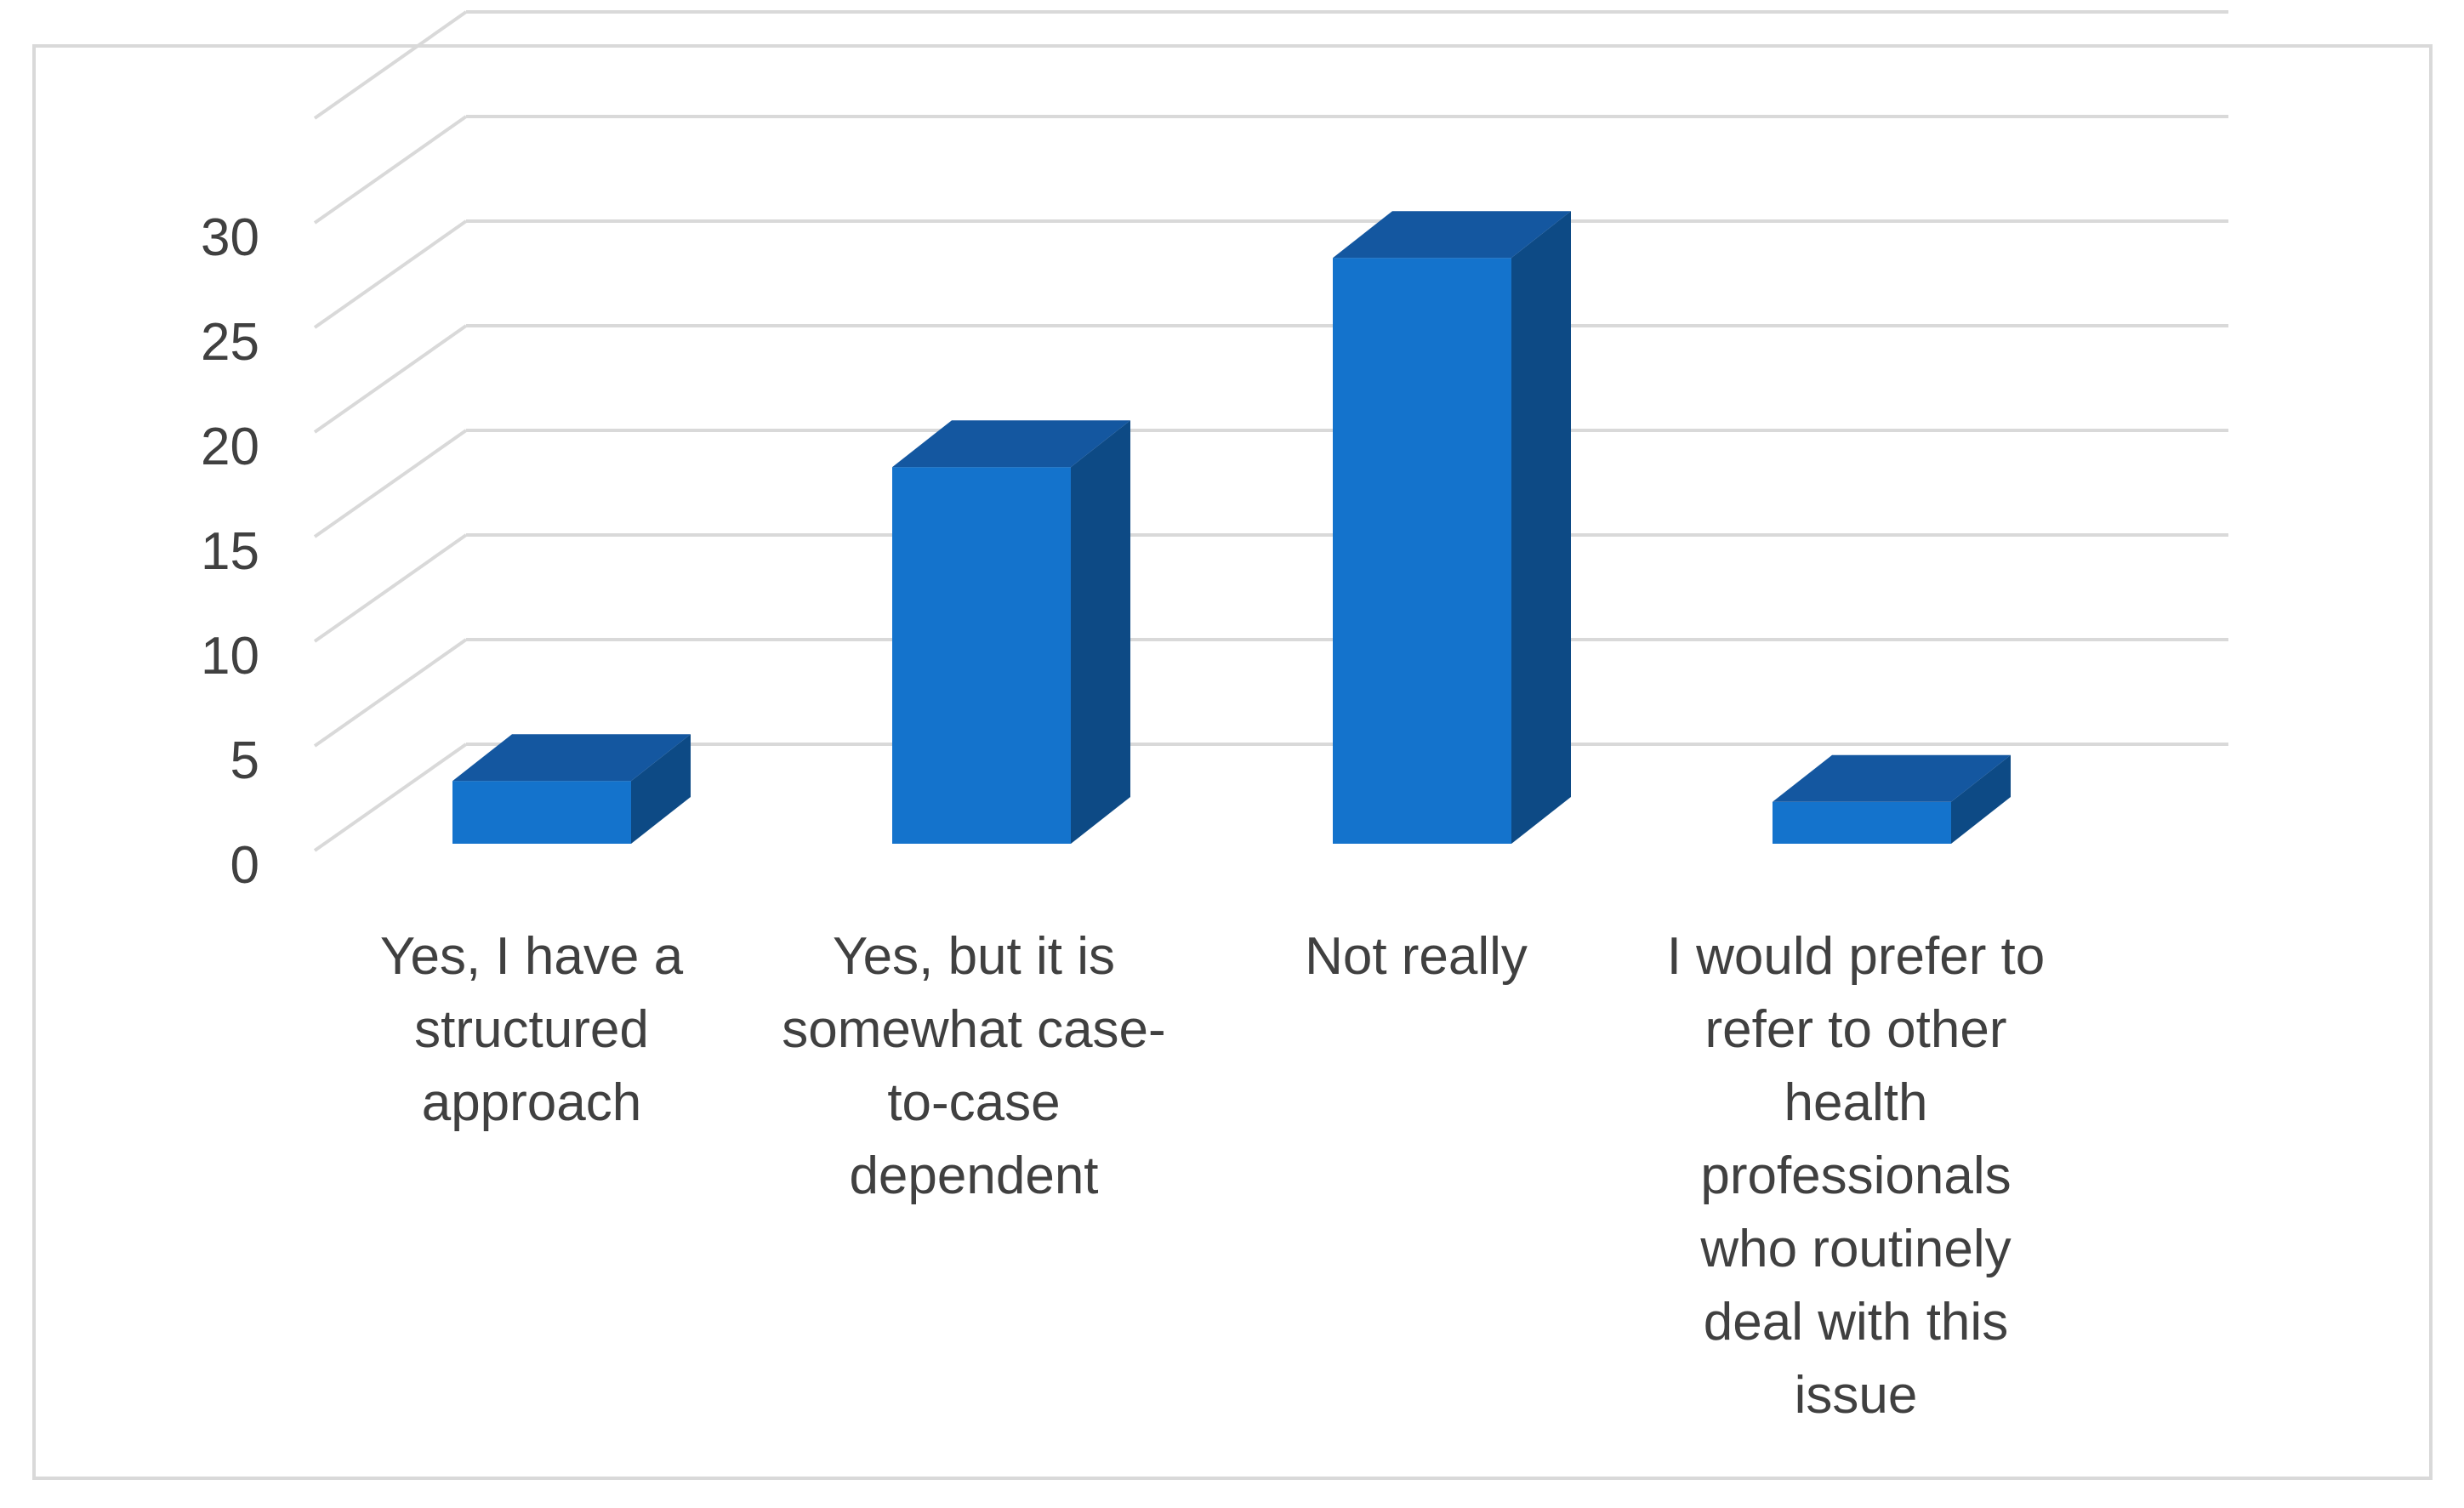  What do you see at coordinates (230, 237) in the screenshot?
I see `y-tick-label-30: 30` at bounding box center [230, 237].